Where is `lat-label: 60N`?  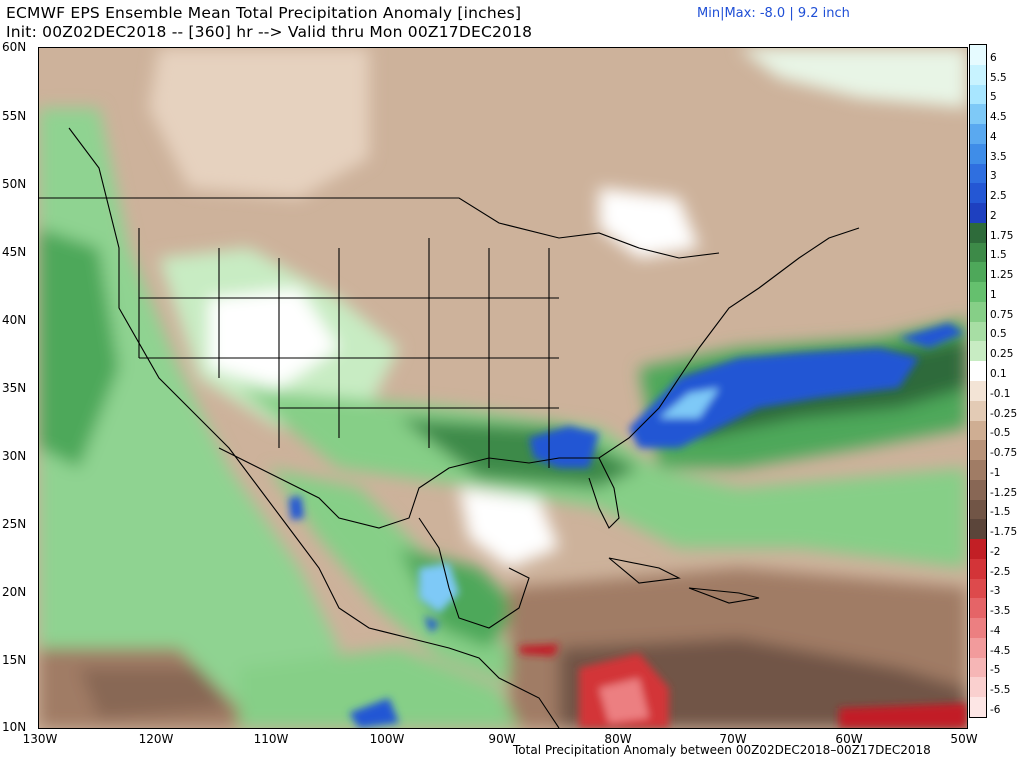
lat-label: 60N is located at coordinates (14, 47).